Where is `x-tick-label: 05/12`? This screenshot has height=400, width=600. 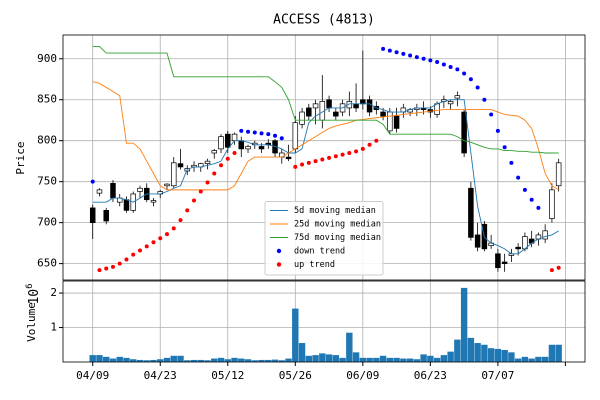
x-tick-label: 05/12 is located at coordinates (227, 375).